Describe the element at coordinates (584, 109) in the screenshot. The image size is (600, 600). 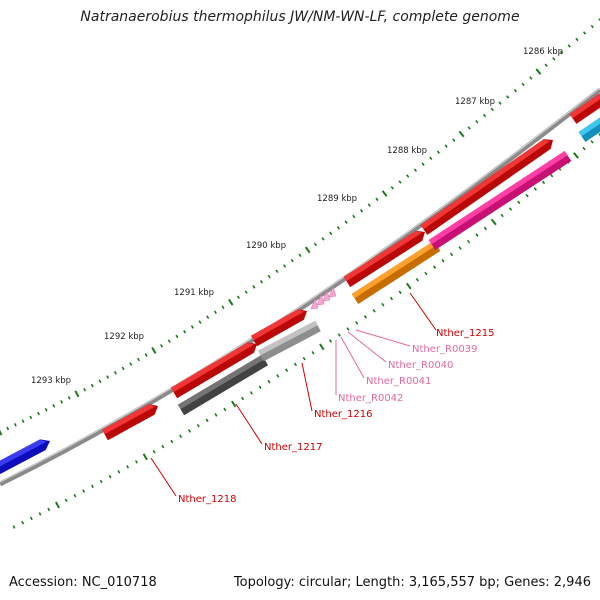
I see `feature-red-feature-top` at that location.